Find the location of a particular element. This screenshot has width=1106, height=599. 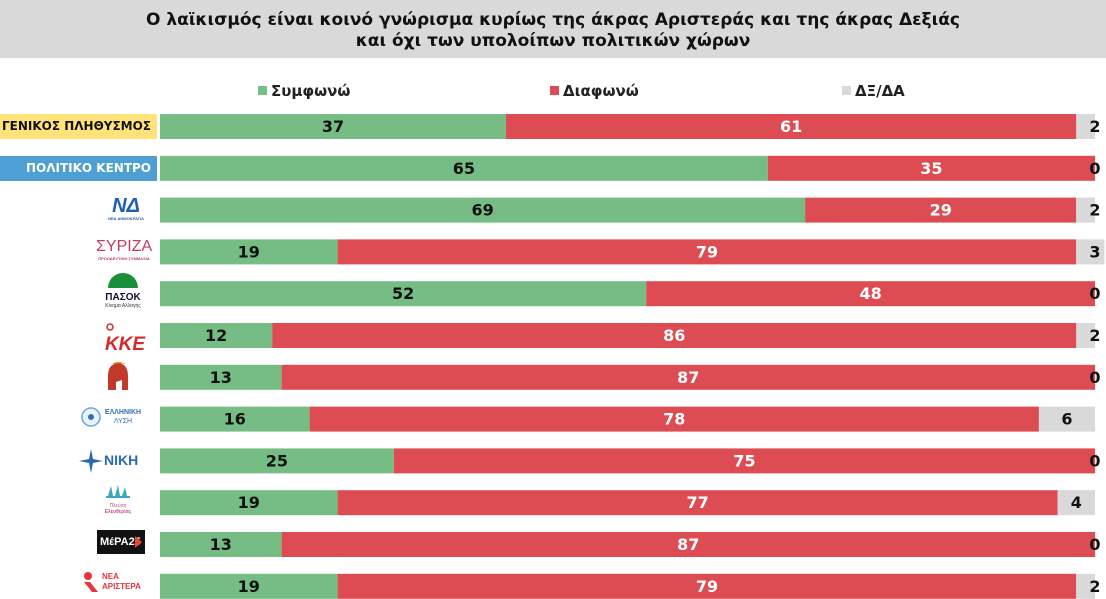

value-label-dk-6: 0 is located at coordinates (1094, 377).